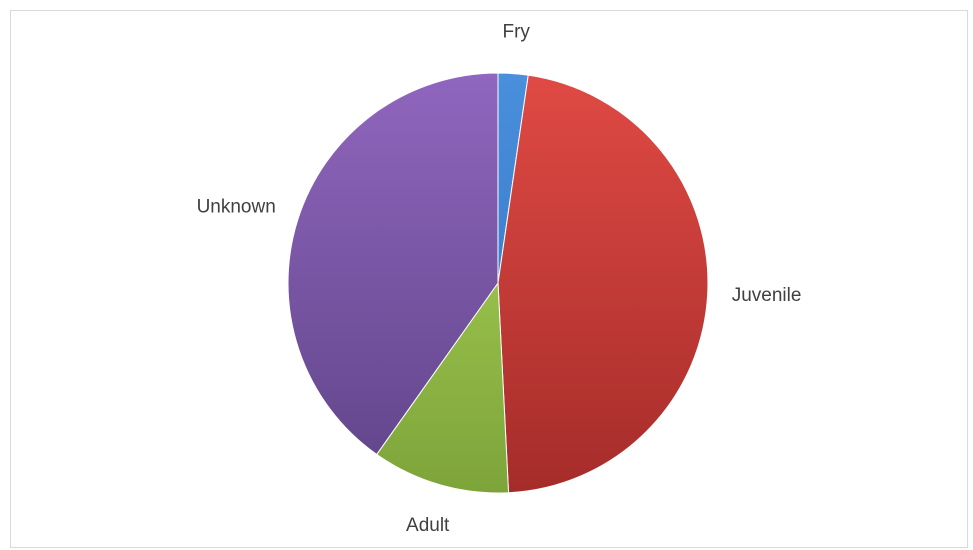  Describe the element at coordinates (236, 207) in the screenshot. I see `pie-label-unknown: Unknown` at that location.